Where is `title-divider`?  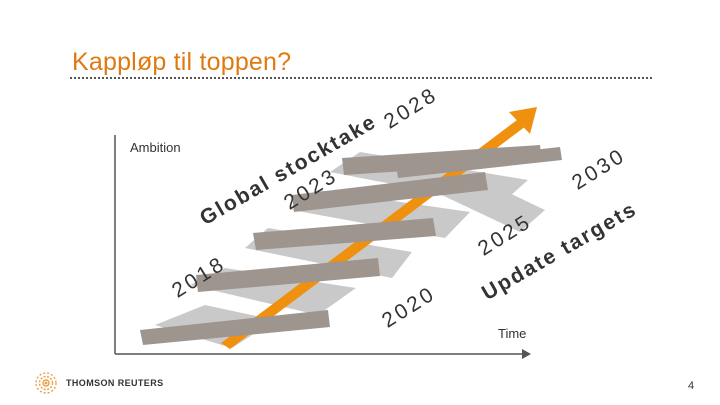 title-divider is located at coordinates (361, 78).